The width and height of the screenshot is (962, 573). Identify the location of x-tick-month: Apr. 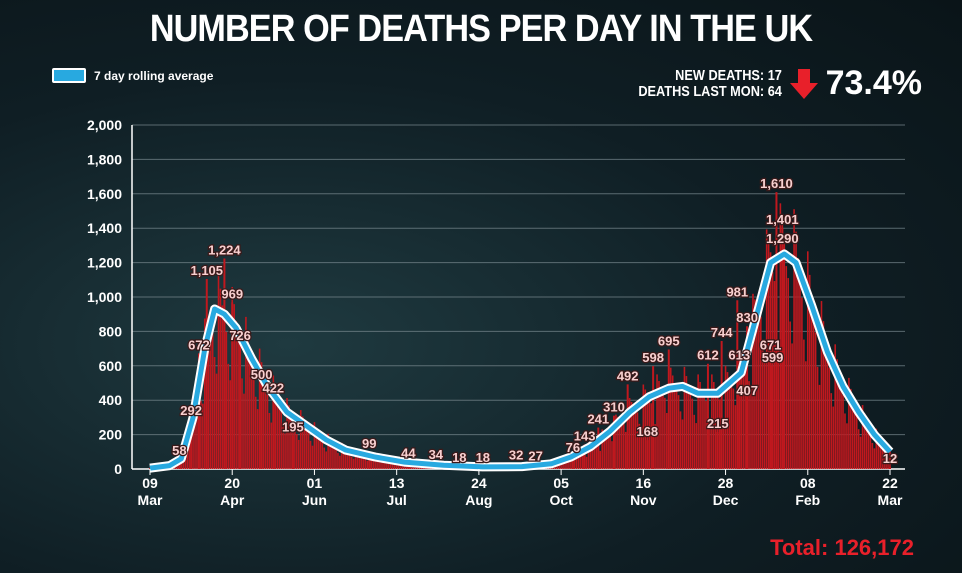
(232, 500).